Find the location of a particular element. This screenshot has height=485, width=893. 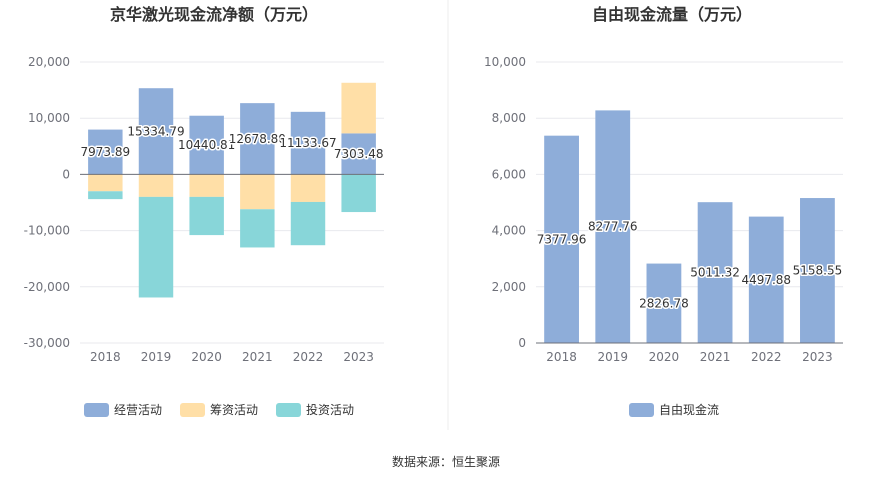

legend-label: 投资活动 is located at coordinates (330, 409).